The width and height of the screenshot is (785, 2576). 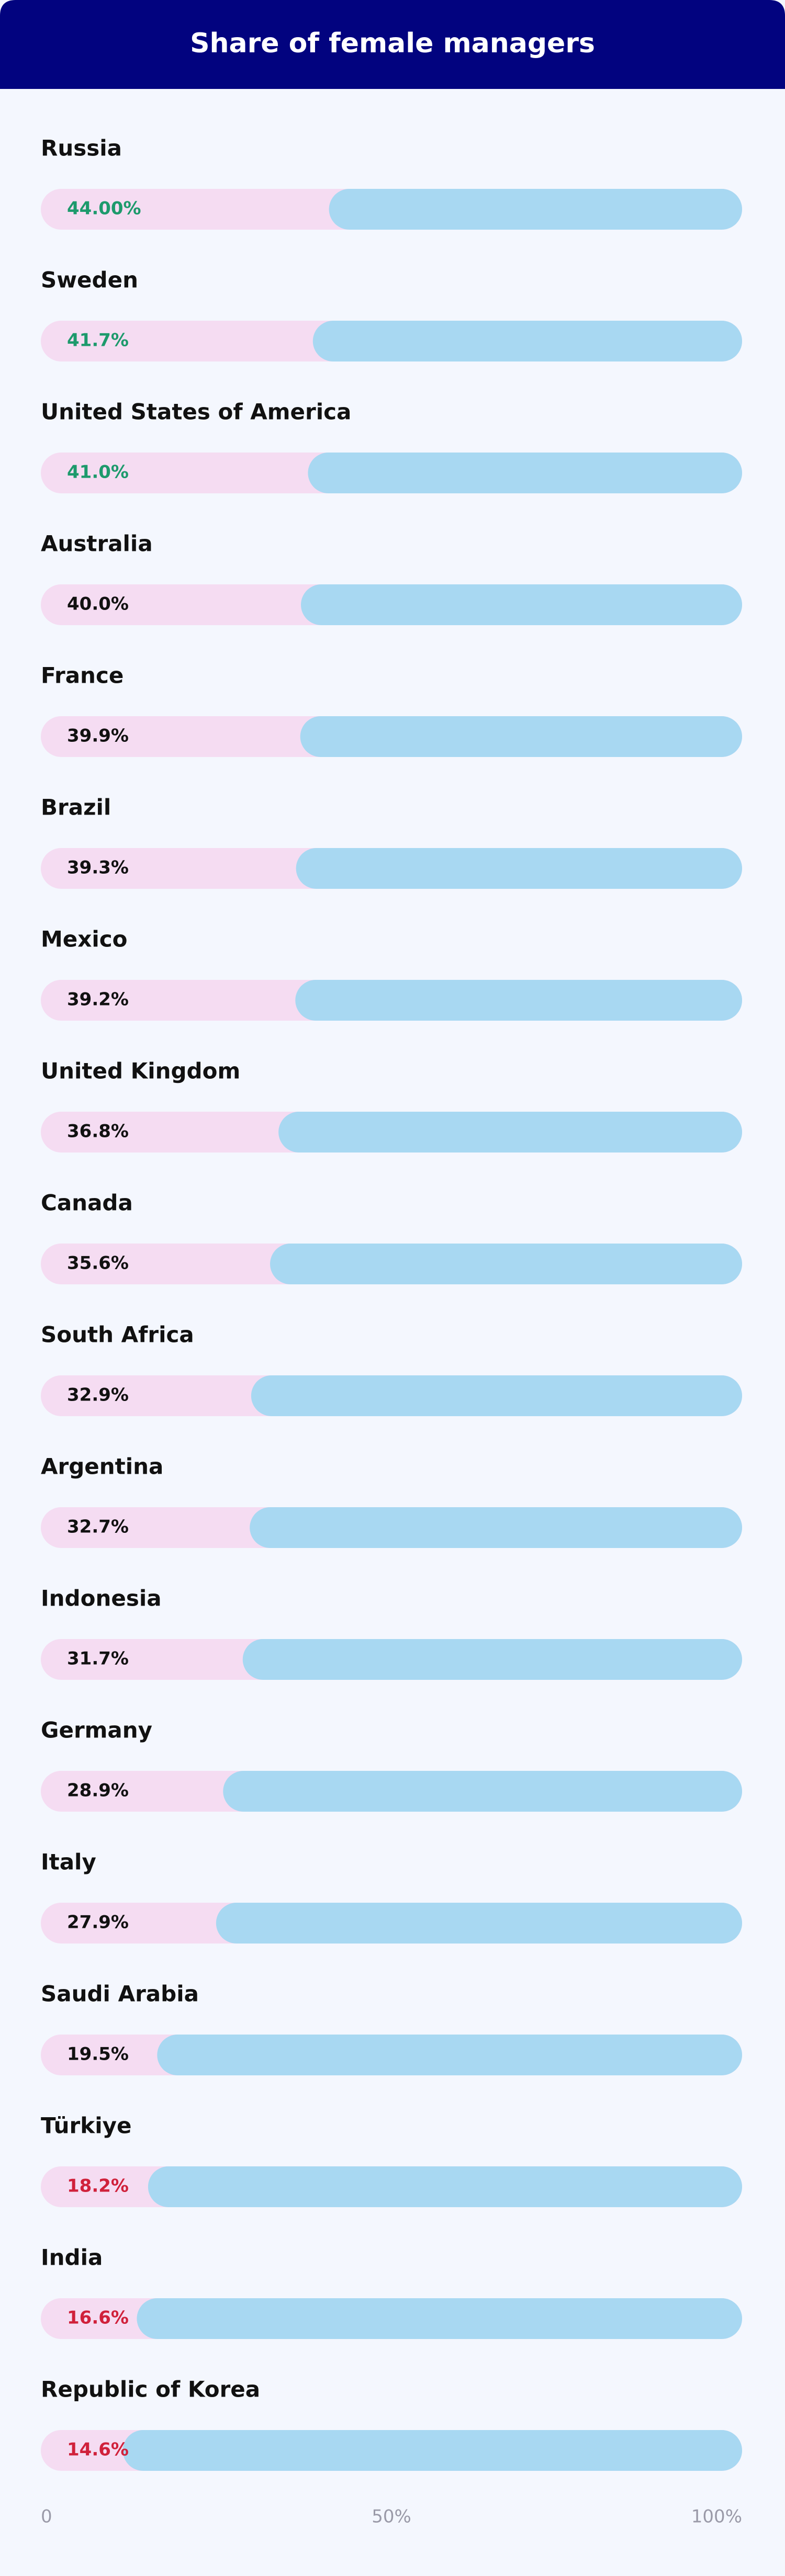 What do you see at coordinates (98, 1658) in the screenshot?
I see `value-label: 31.7%` at bounding box center [98, 1658].